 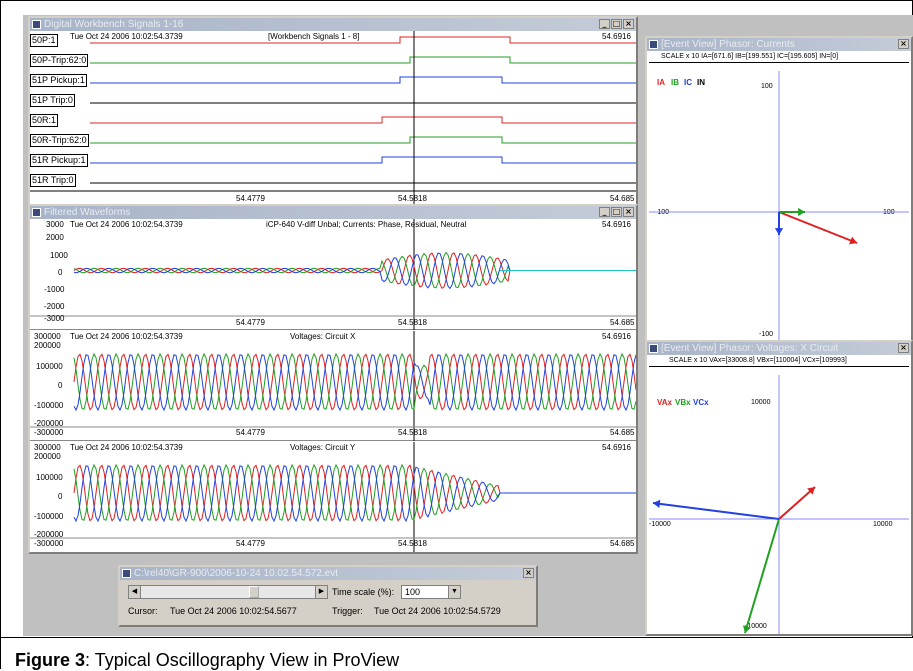 What do you see at coordinates (87, 212) in the screenshot?
I see `filtered-window-title: Filtered Waveforms` at bounding box center [87, 212].